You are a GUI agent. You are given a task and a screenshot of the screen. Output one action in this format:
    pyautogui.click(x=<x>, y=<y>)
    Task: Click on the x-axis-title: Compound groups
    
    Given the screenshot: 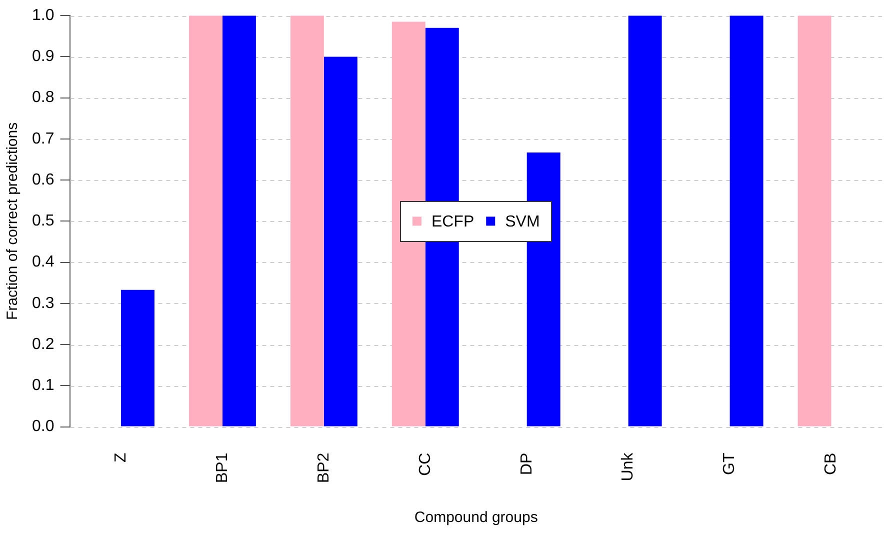 What is the action you would take?
    pyautogui.click(x=476, y=517)
    